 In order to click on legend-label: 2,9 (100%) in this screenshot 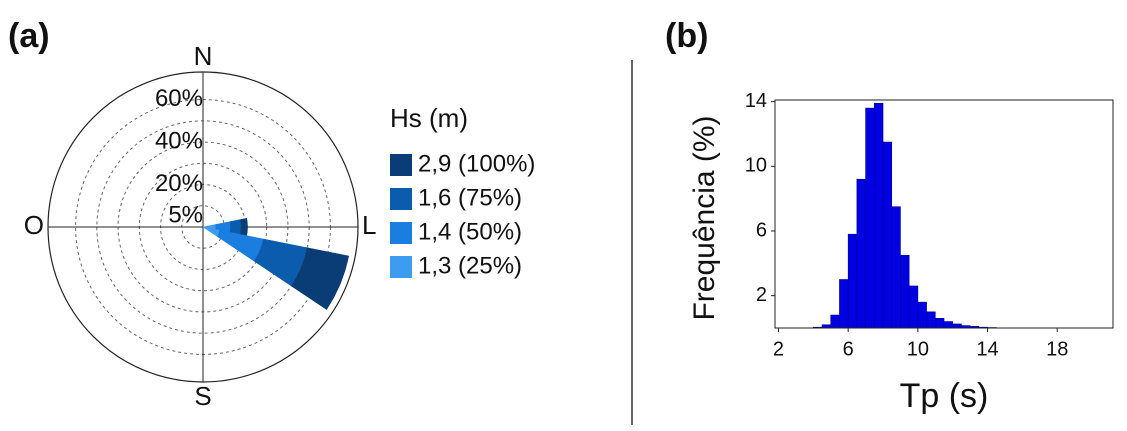, I will do `click(476, 163)`.